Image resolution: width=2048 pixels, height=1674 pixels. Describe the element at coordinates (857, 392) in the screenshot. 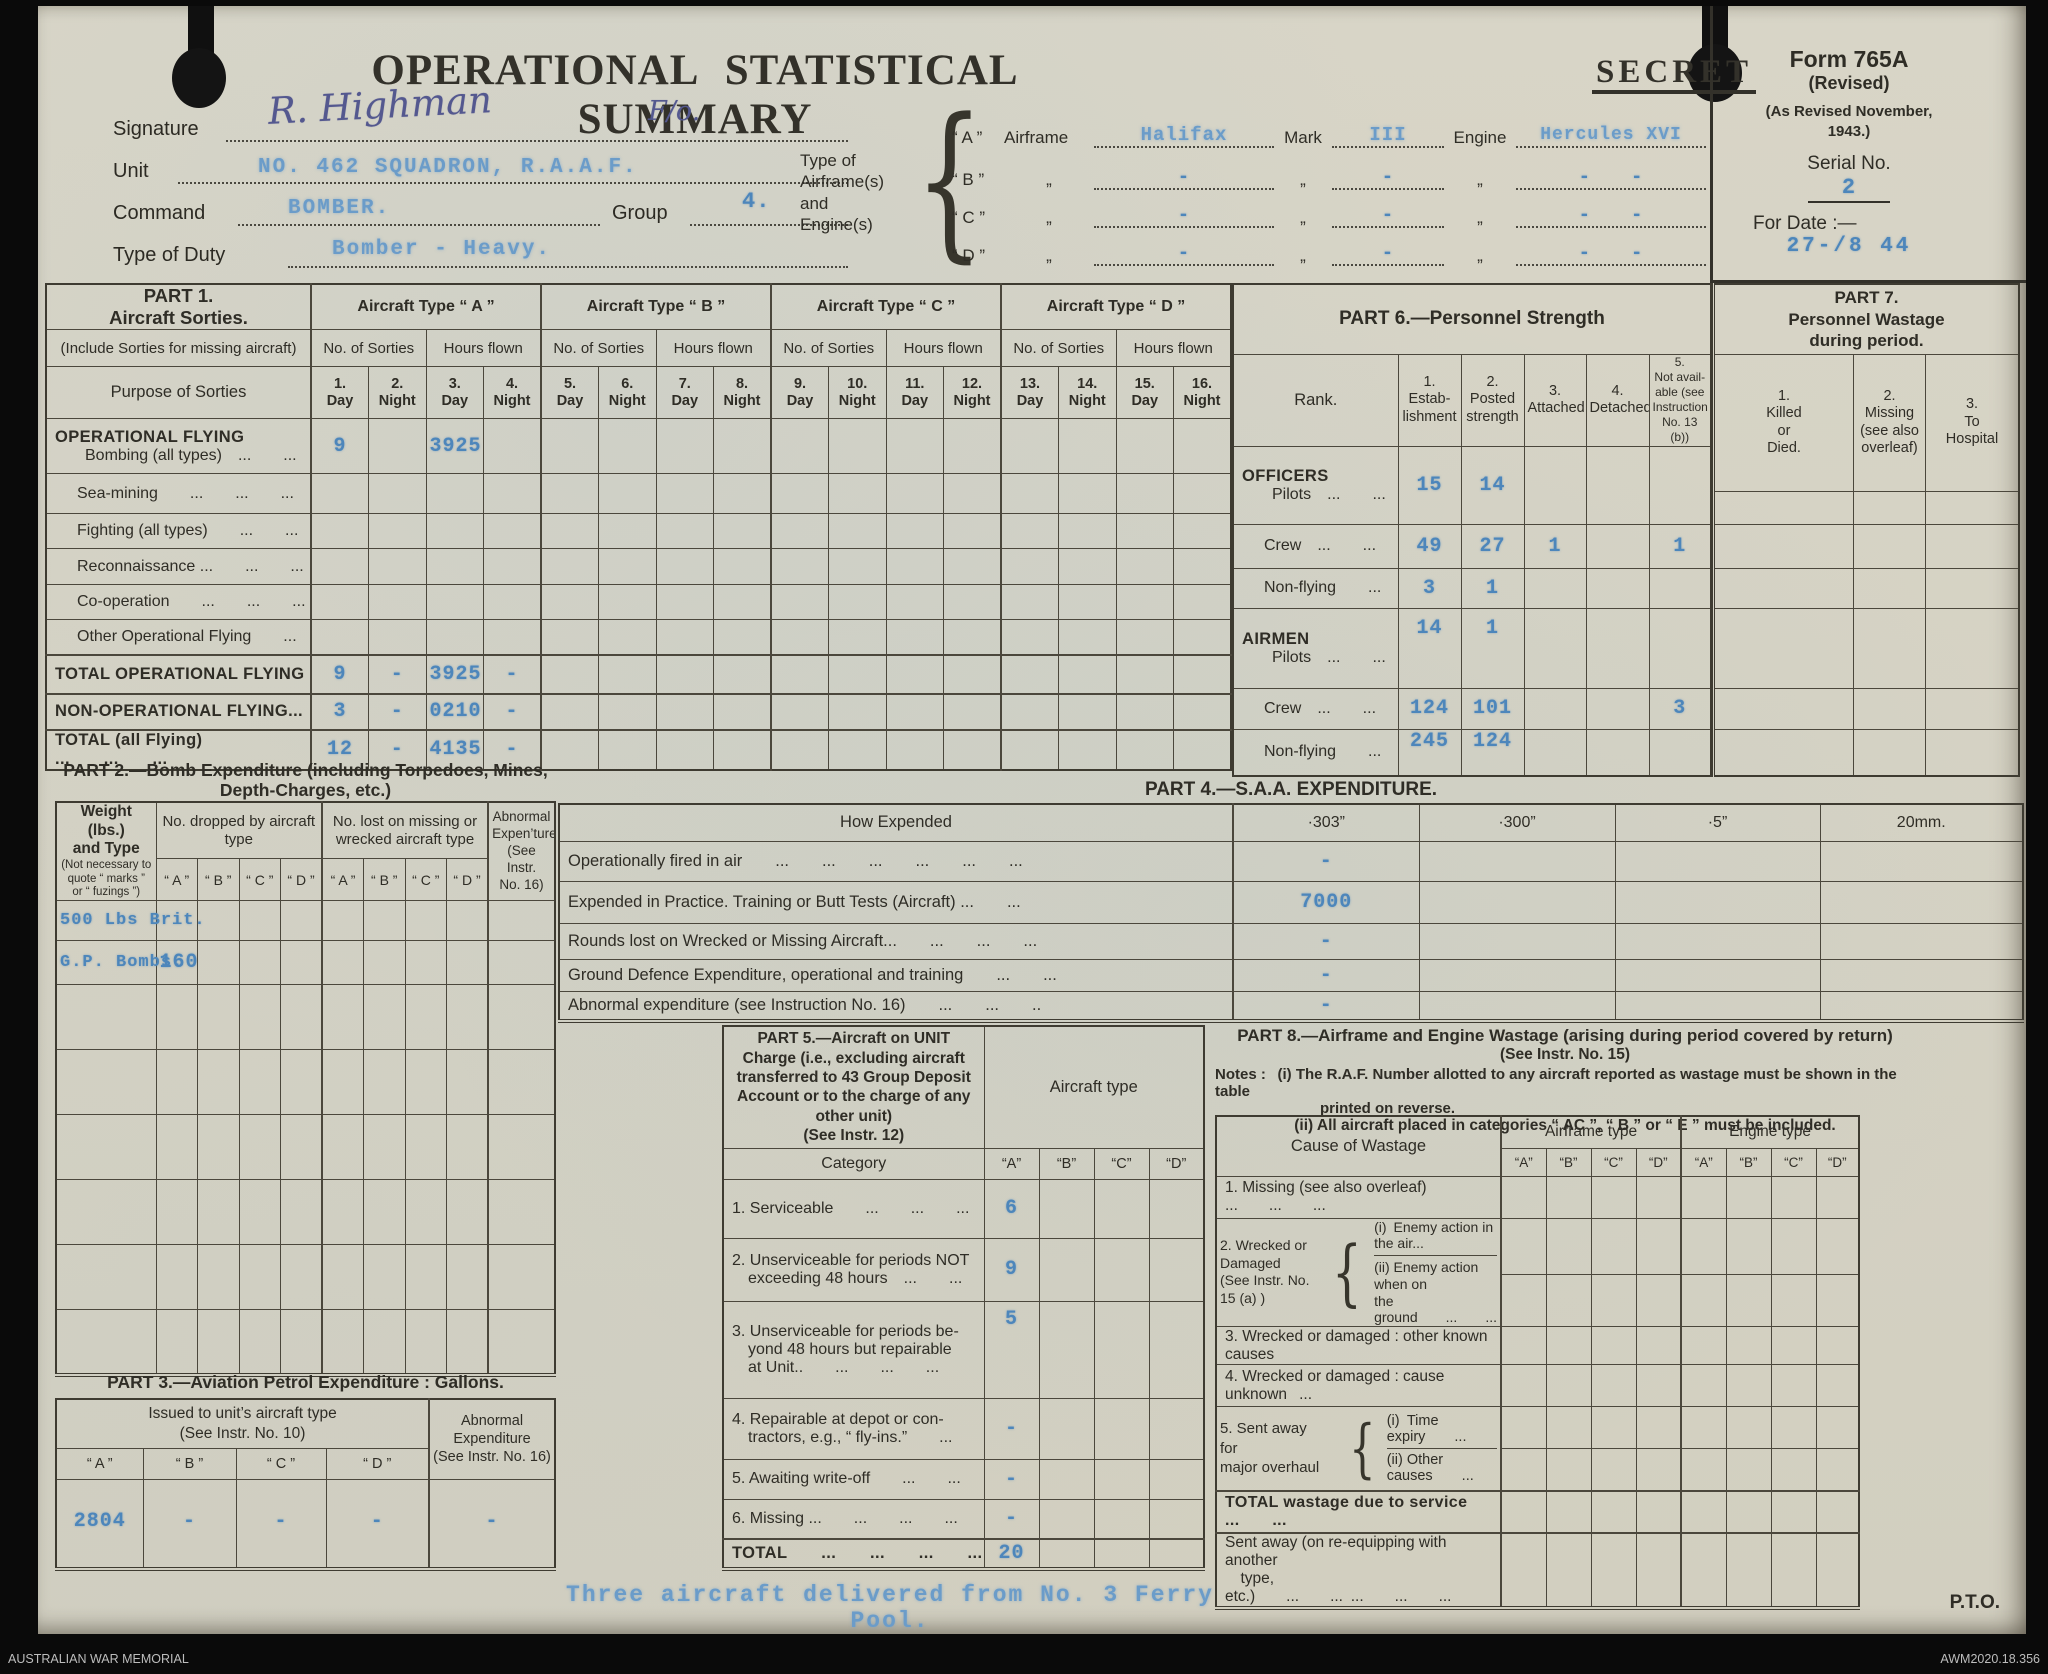

I see `col-10-night: 10. Night` at that location.